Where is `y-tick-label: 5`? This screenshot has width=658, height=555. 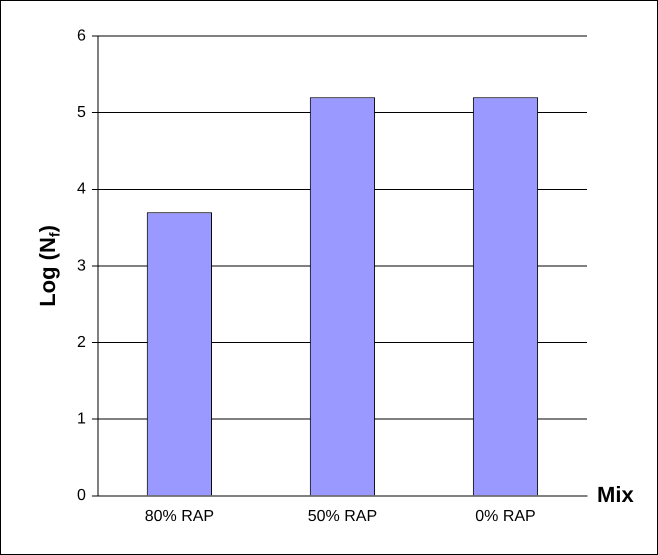
y-tick-label: 5 is located at coordinates (81, 113).